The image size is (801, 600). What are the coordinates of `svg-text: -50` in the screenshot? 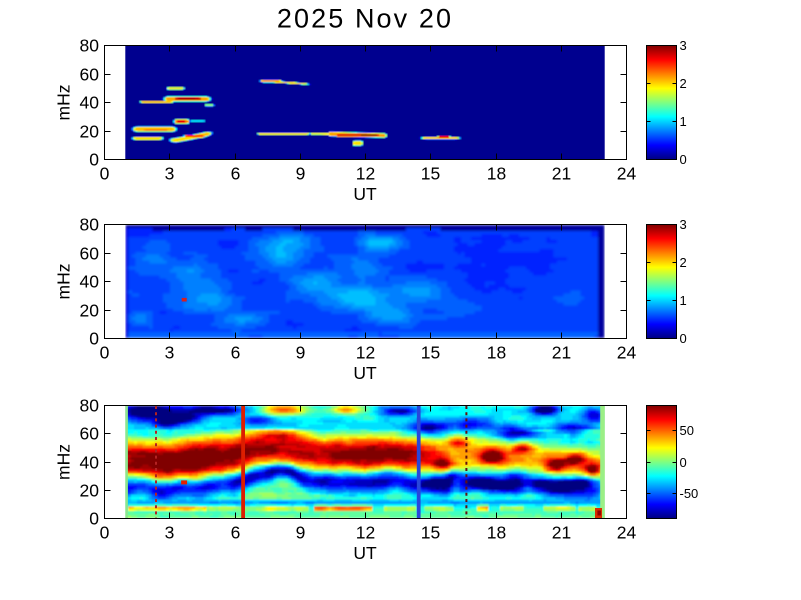 It's located at (689, 493).